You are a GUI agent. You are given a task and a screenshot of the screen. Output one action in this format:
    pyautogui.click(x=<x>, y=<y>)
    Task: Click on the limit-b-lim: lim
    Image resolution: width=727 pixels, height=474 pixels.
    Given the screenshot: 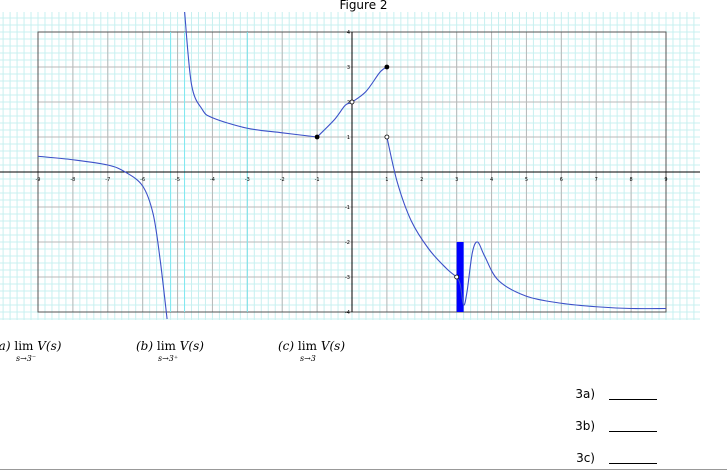 What is the action you would take?
    pyautogui.click(x=166, y=346)
    